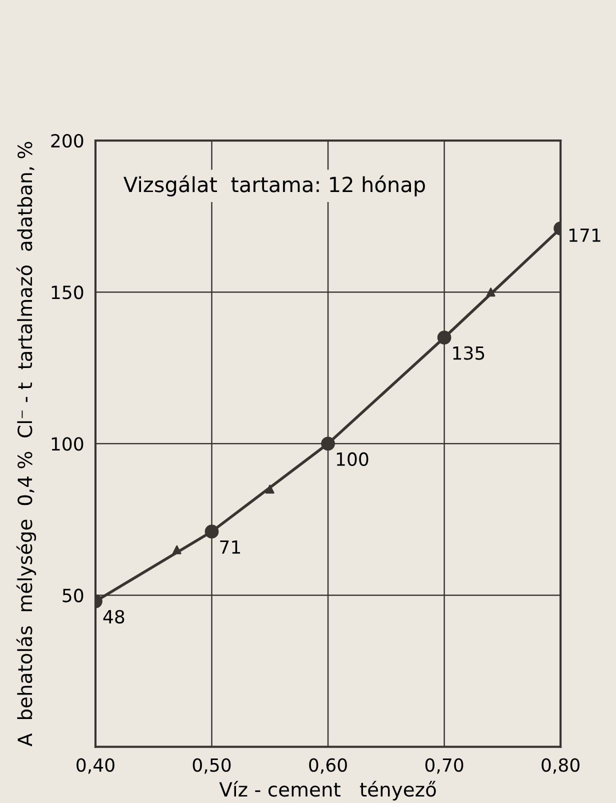  I want to click on x-axis-title: Víz - cement tényező, so click(327, 790).